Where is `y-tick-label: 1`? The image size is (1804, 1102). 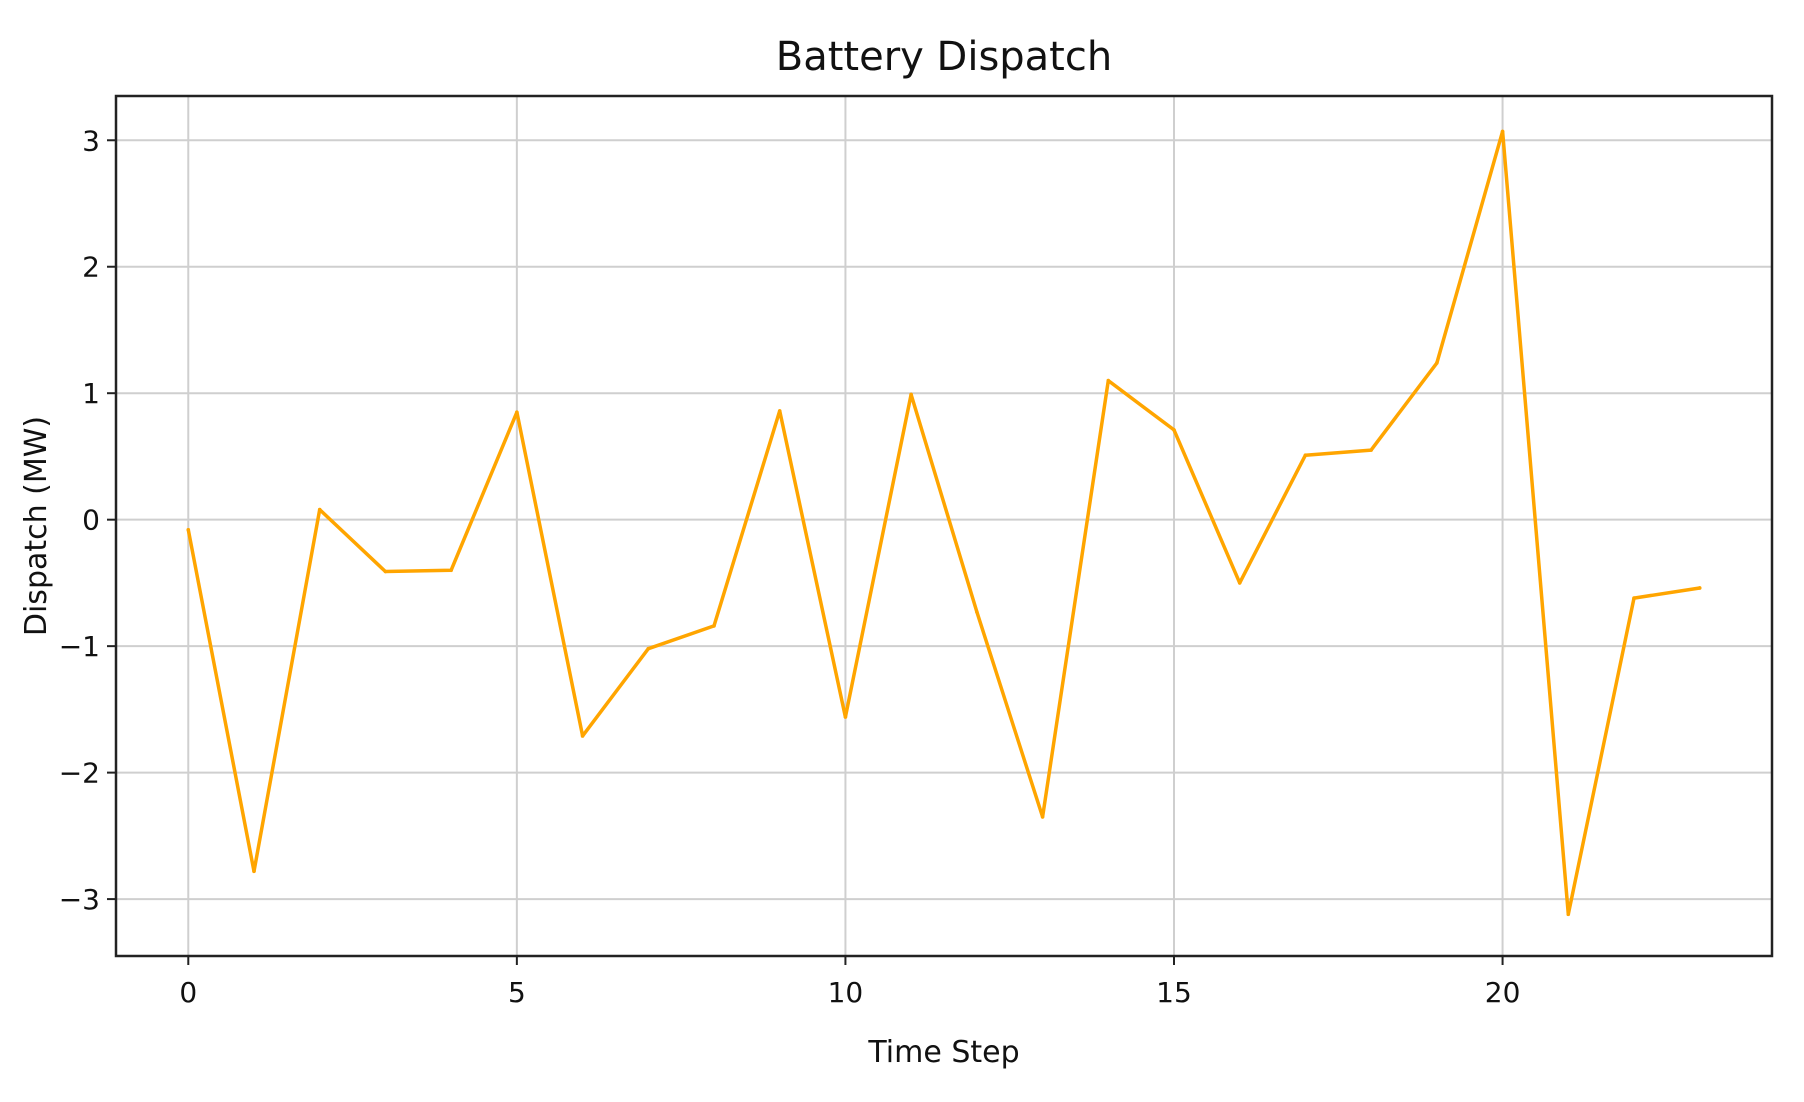 y-tick-label: 1 is located at coordinates (91, 393).